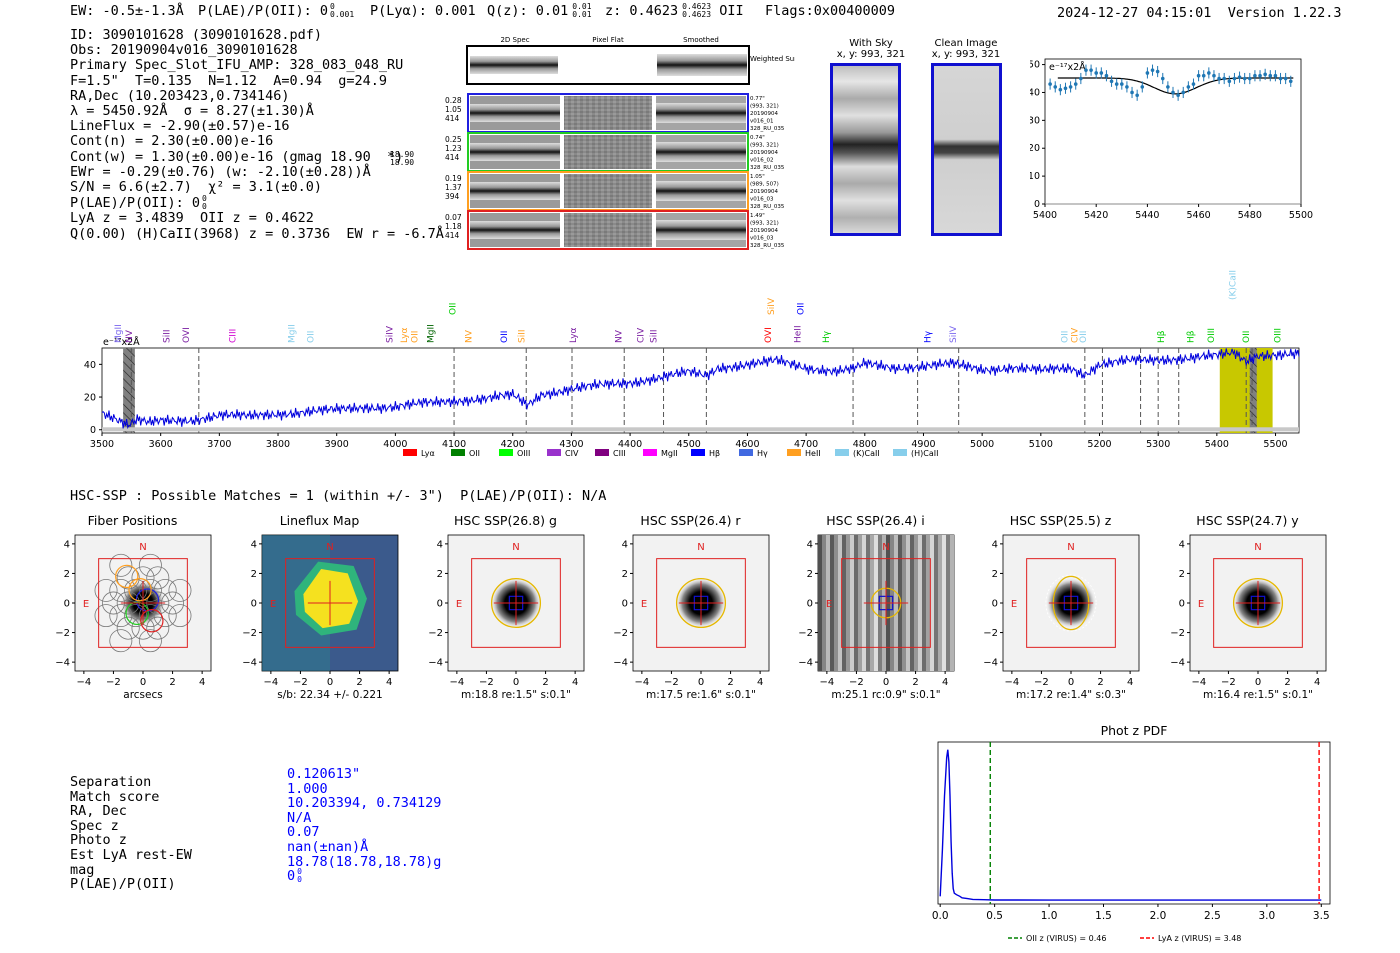 The height and width of the screenshot is (953, 1400). I want to click on match-value: 0.120613", so click(324, 774).